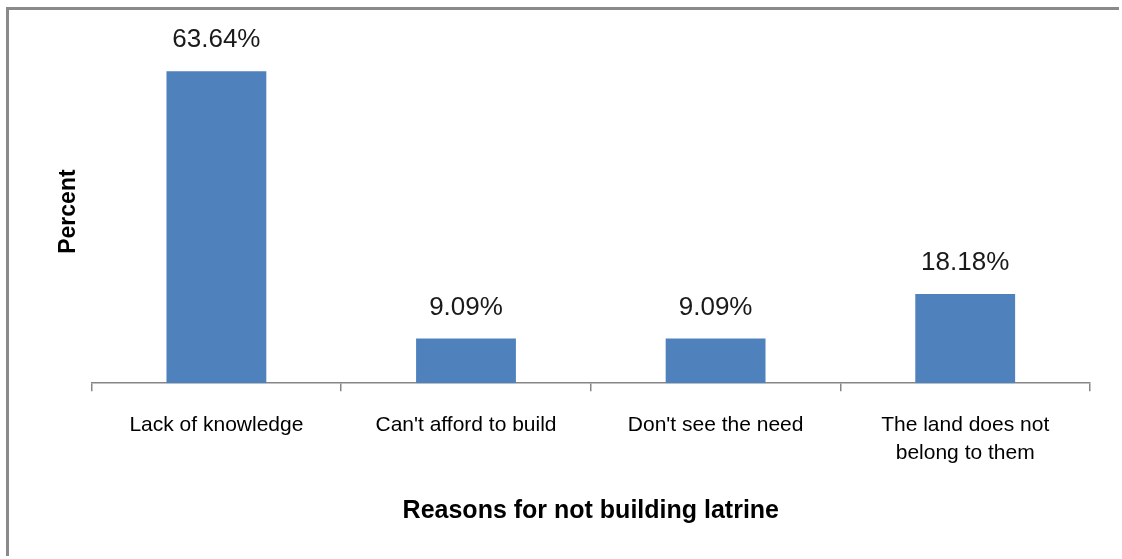  Describe the element at coordinates (216, 423) in the screenshot. I see `x-tick-label: Lack of knowledge` at that location.